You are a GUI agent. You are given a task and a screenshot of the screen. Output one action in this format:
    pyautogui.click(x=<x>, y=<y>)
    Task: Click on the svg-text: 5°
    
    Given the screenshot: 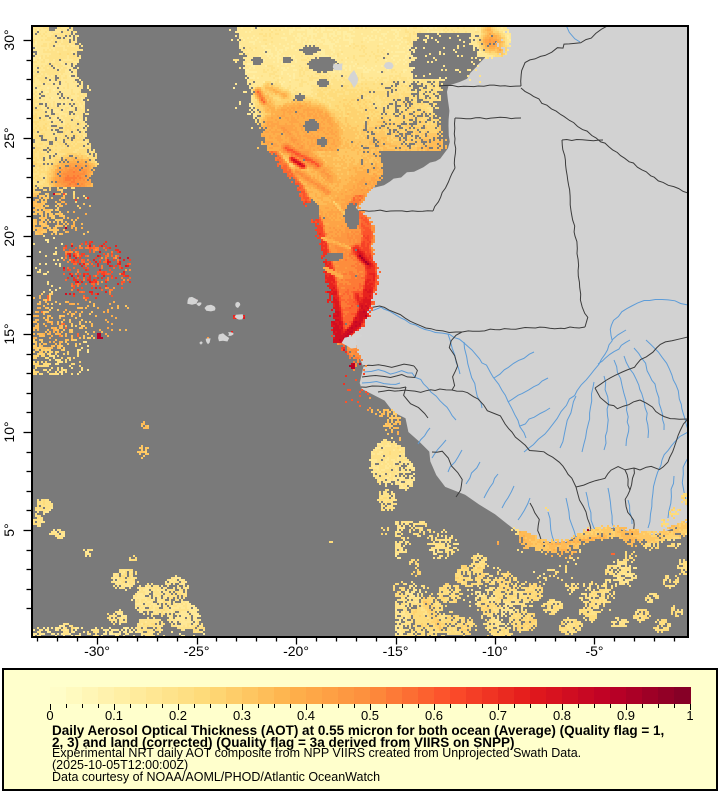 What is the action you would take?
    pyautogui.click(x=9, y=529)
    